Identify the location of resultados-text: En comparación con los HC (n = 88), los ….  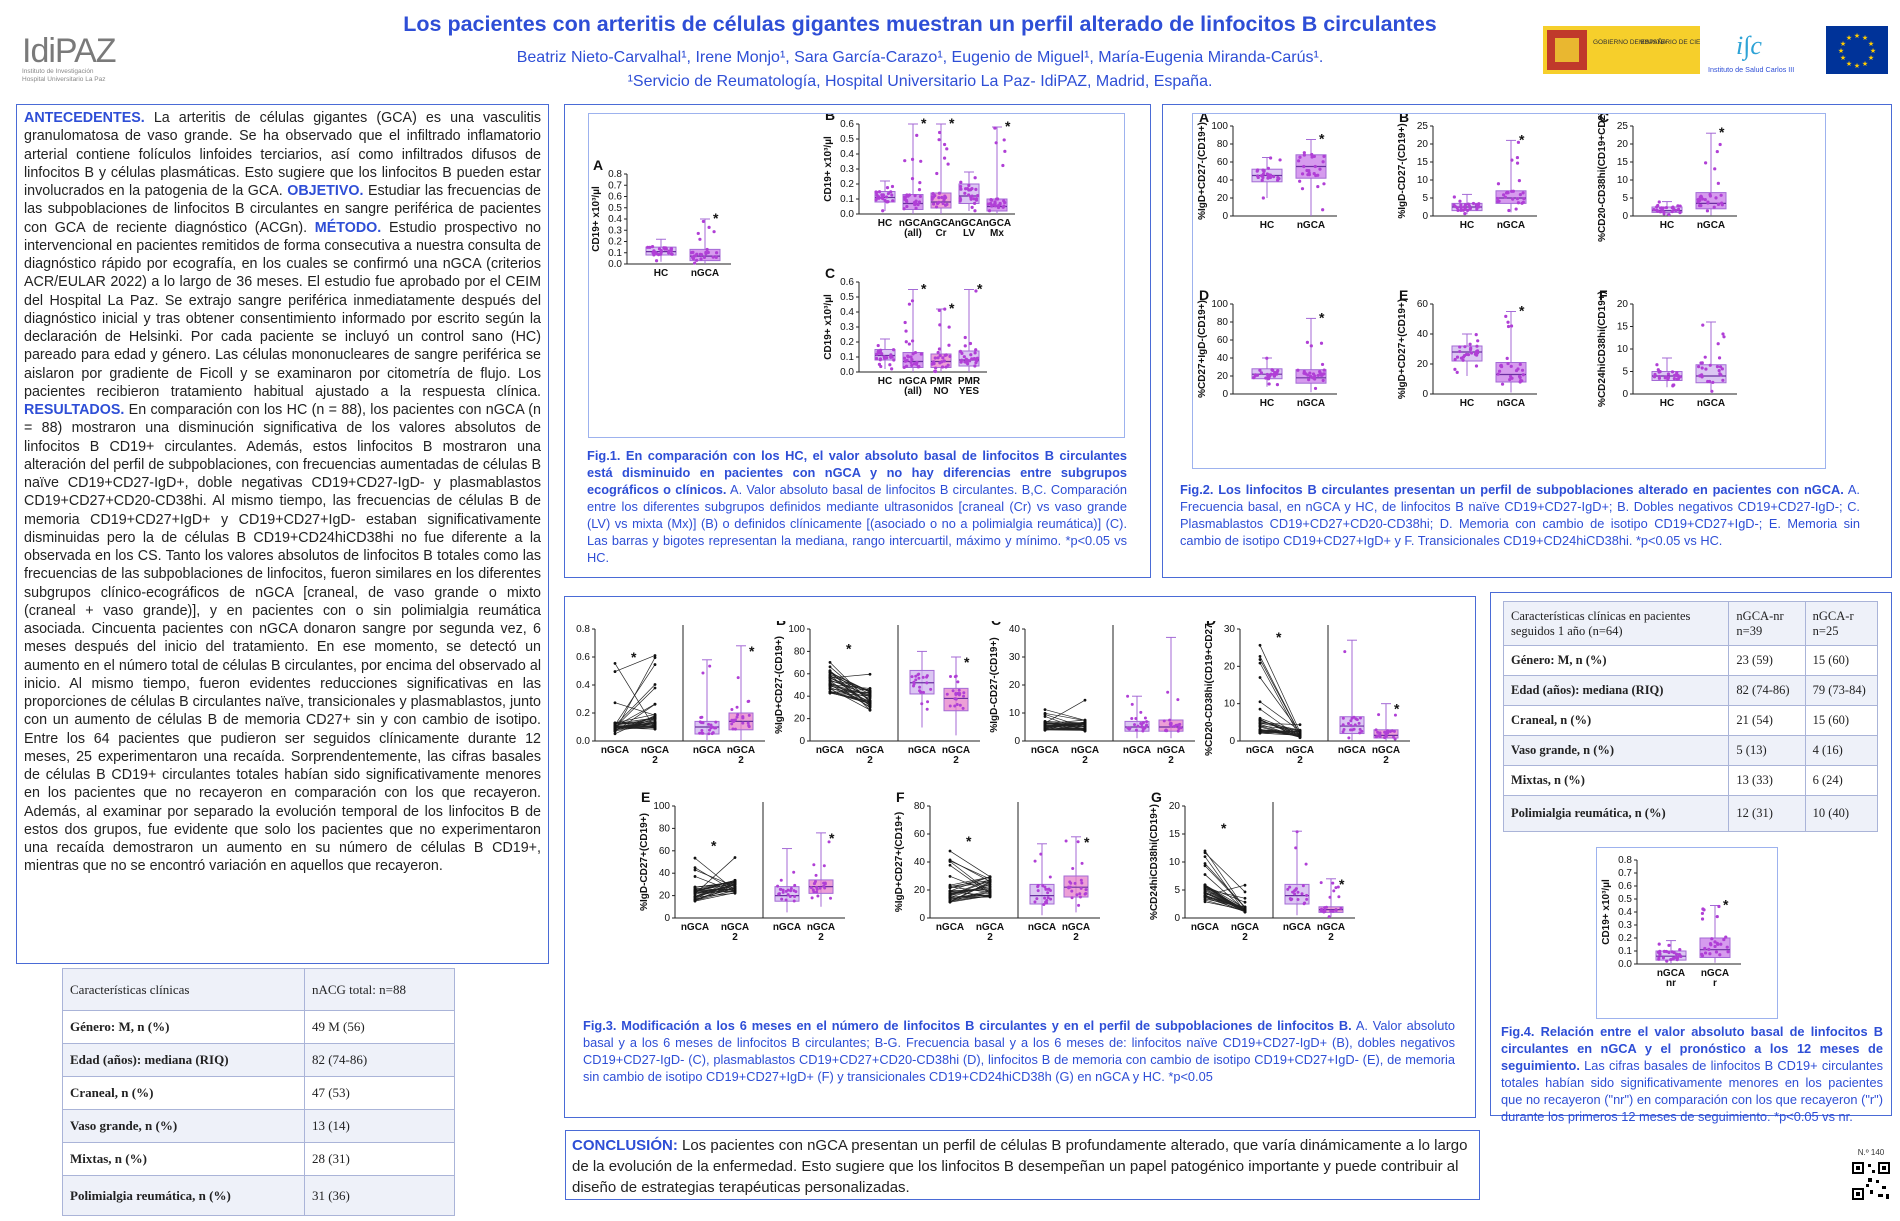
(282, 638).